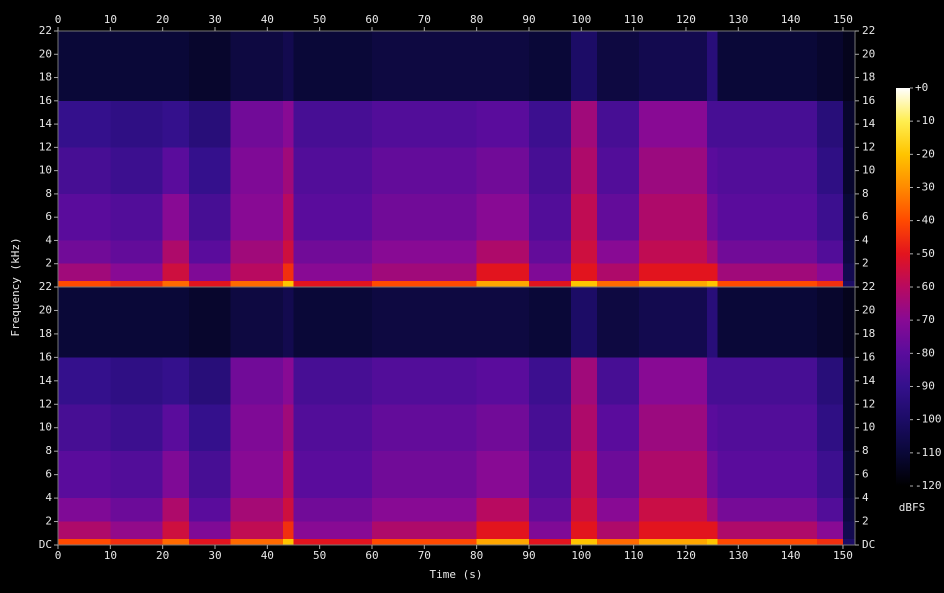 Image resolution: width=944 pixels, height=593 pixels. Describe the element at coordinates (528, 555) in the screenshot. I see `x-tick-label: 90` at that location.